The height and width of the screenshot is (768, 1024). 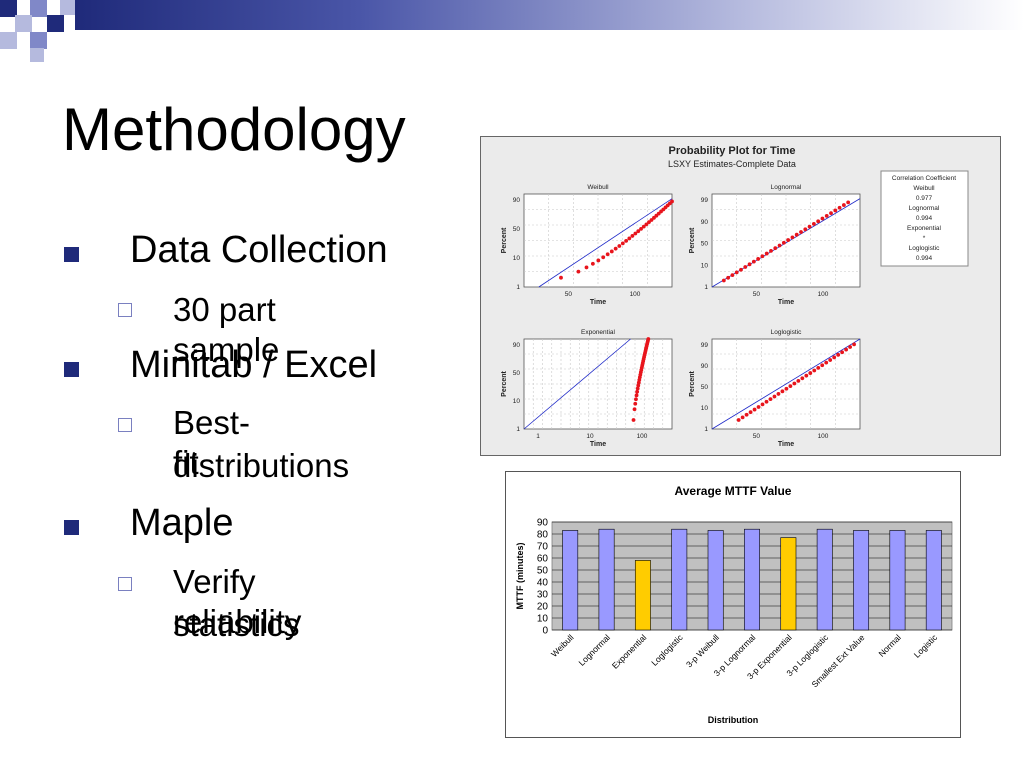 What do you see at coordinates (786, 187) in the screenshot?
I see `panel-name: Lognormal` at bounding box center [786, 187].